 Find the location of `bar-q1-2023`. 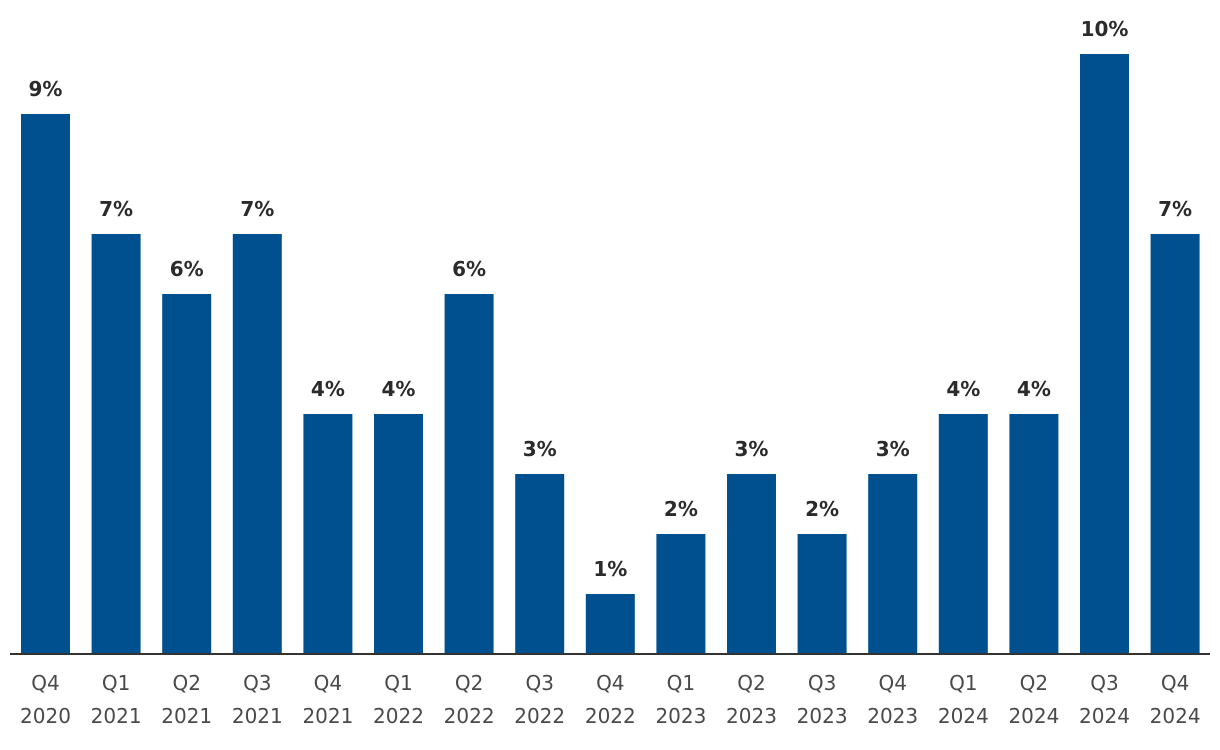

bar-q1-2023 is located at coordinates (681, 594).